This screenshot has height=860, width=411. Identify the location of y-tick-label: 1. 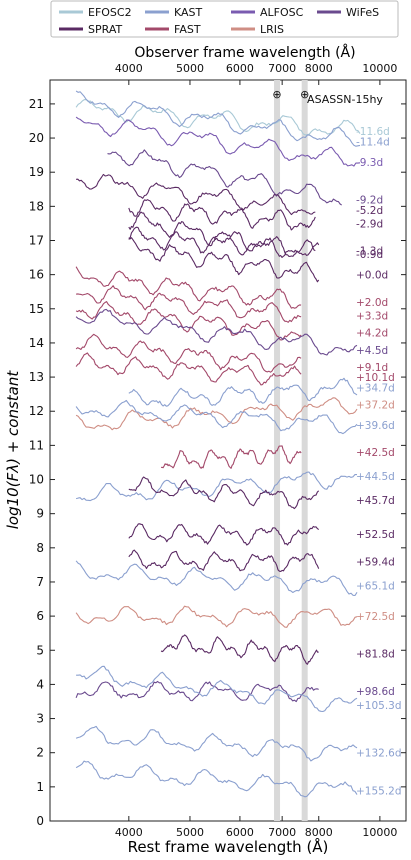
(40, 787).